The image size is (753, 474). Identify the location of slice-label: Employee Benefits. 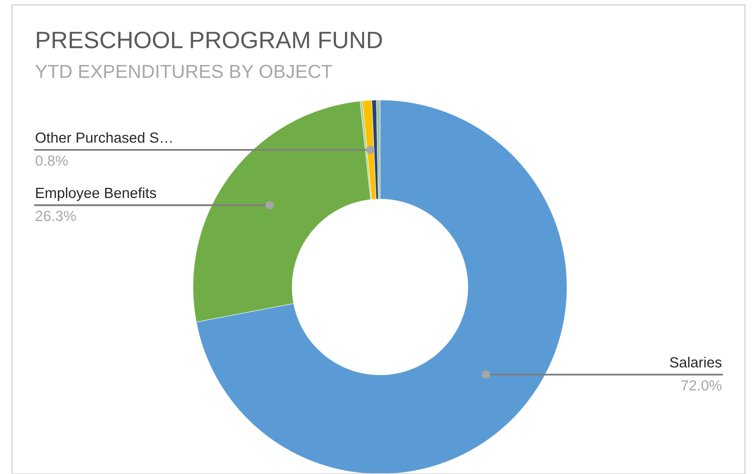
(96, 194).